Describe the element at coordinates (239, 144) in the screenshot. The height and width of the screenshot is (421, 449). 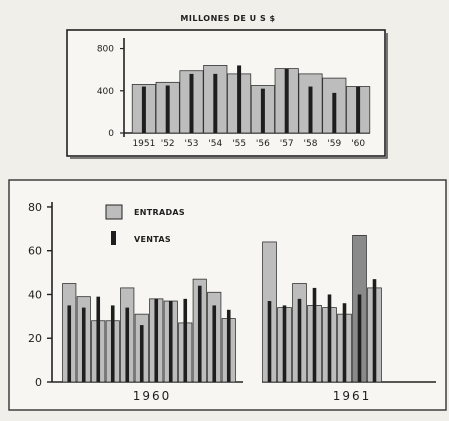
I see `top-x-tick-label: '55` at that location.